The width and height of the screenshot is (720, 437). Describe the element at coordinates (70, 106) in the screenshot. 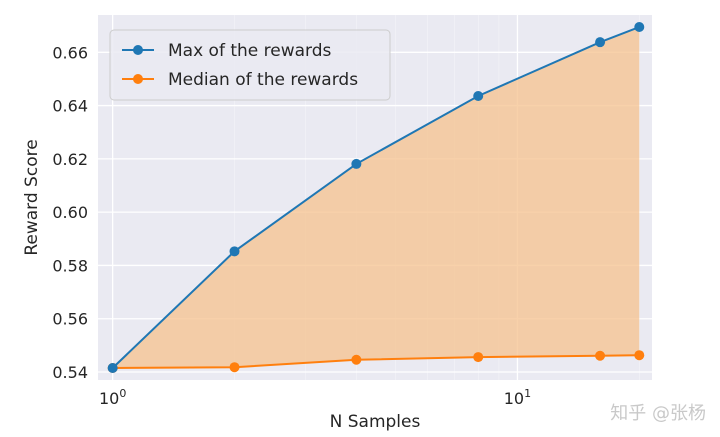

I see `y-tick-label: 0.64` at that location.